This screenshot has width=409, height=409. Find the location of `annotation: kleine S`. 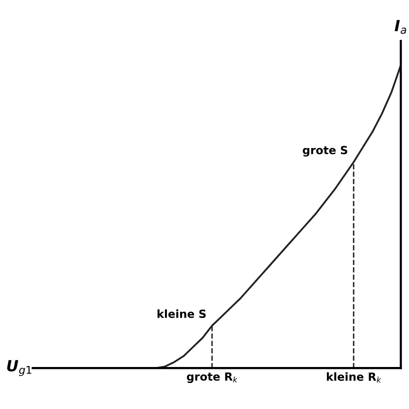

annotation: kleine S is located at coordinates (182, 313).